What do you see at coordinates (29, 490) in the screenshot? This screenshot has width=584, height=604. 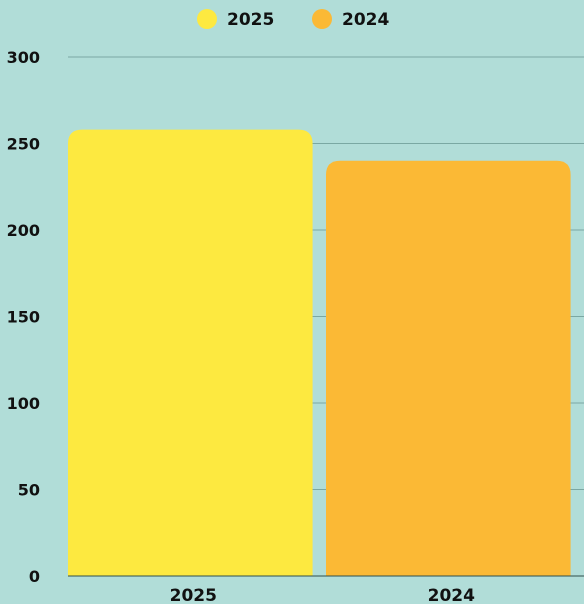 I see `y-tick-label: 50` at bounding box center [29, 490].